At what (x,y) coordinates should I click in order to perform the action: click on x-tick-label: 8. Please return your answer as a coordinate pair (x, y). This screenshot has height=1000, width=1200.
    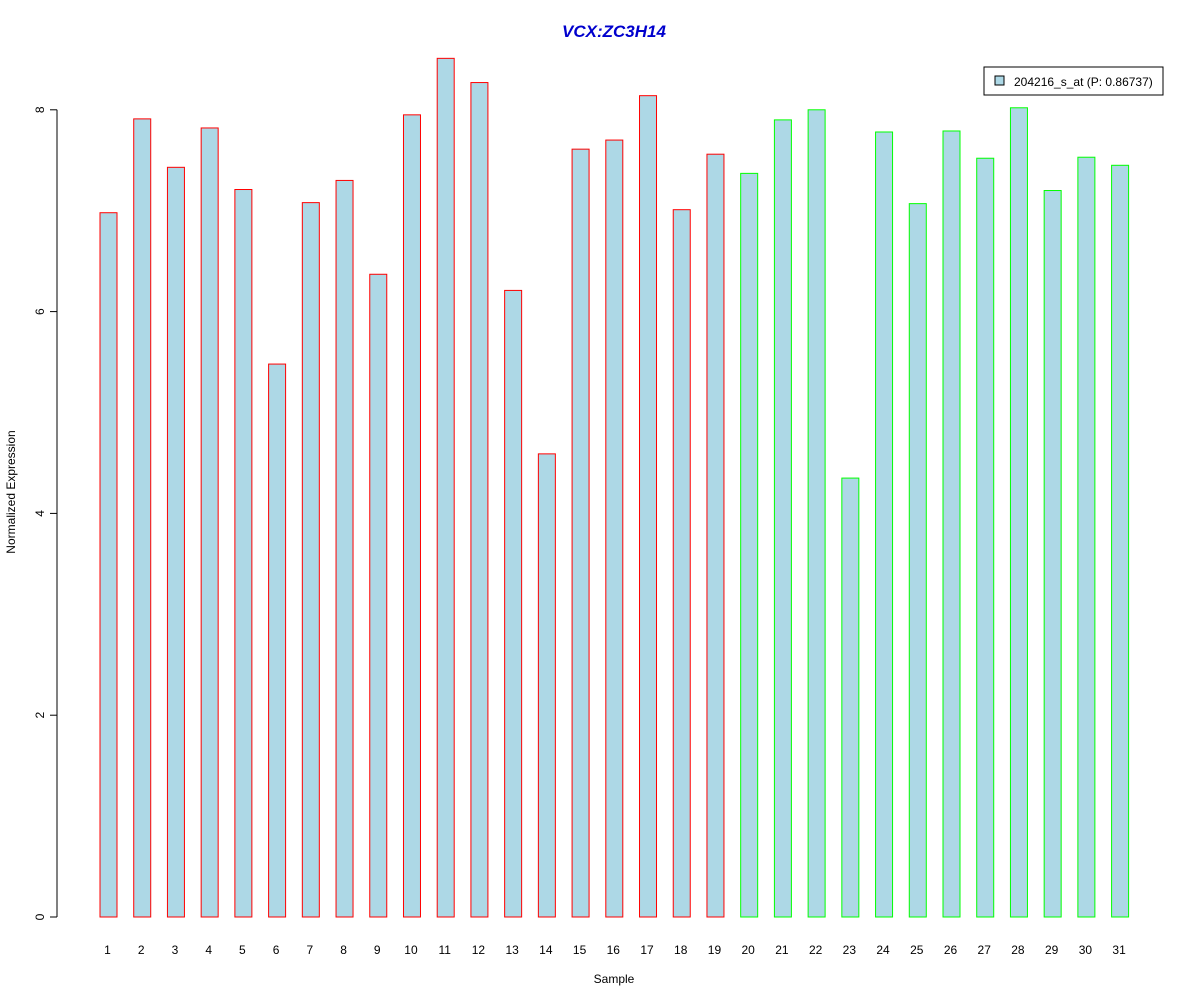
    Looking at the image, I should click on (343, 950).